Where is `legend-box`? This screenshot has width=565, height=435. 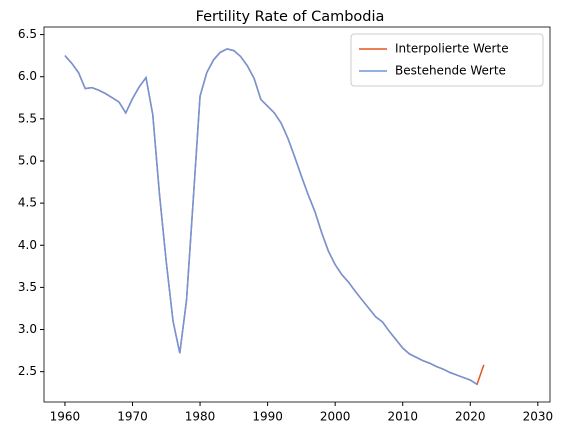
legend-box is located at coordinates (447, 60).